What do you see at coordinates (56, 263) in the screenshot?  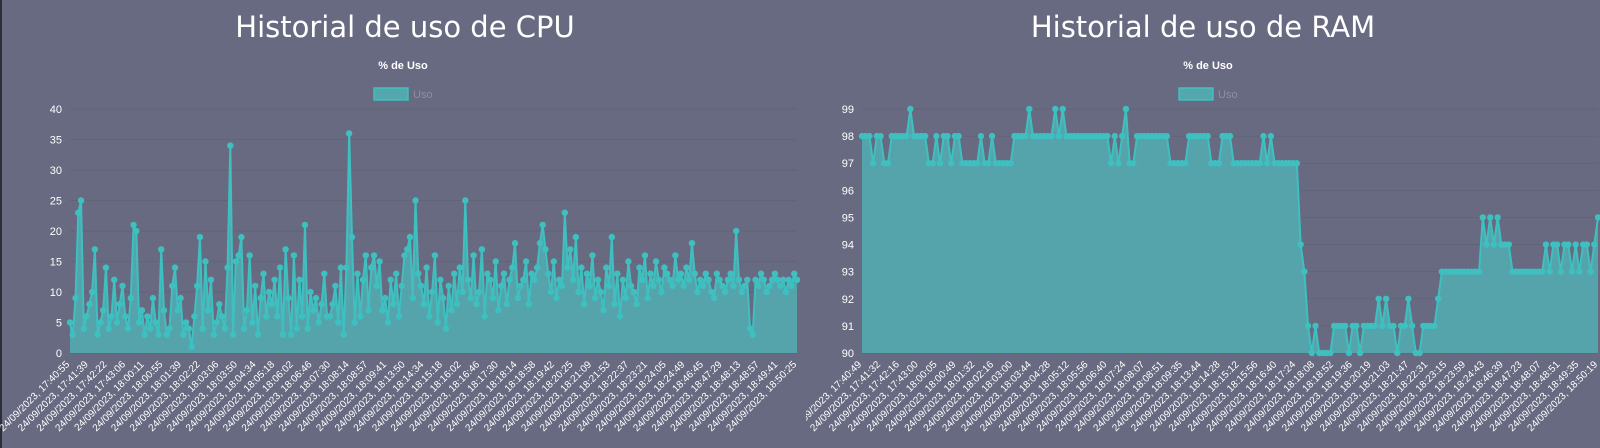 I see `y-tick-label: 15` at bounding box center [56, 263].